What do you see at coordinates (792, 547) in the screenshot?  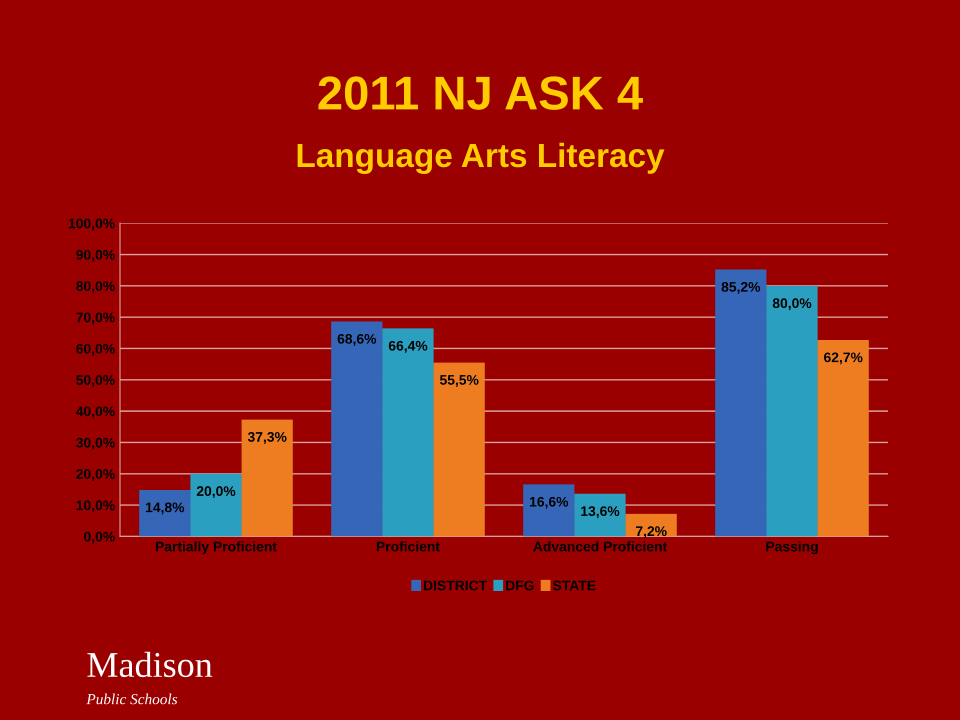 I see `x-tick-label: Passing` at bounding box center [792, 547].